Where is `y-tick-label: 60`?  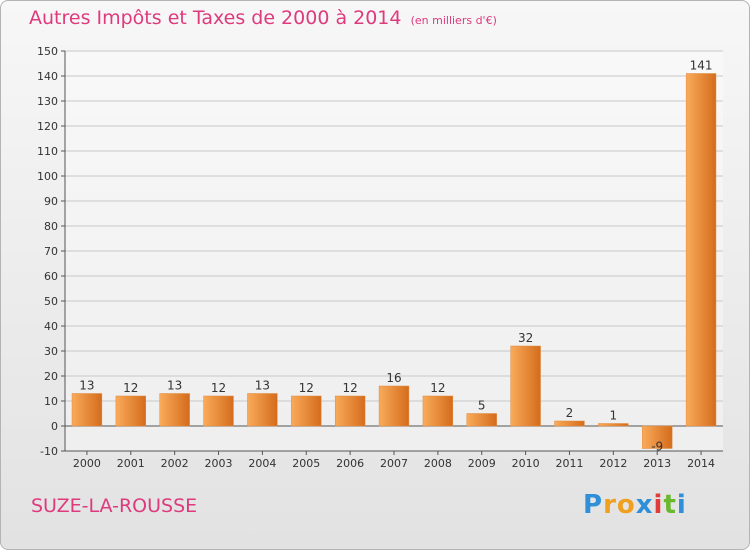 y-tick-label: 60 is located at coordinates (51, 276).